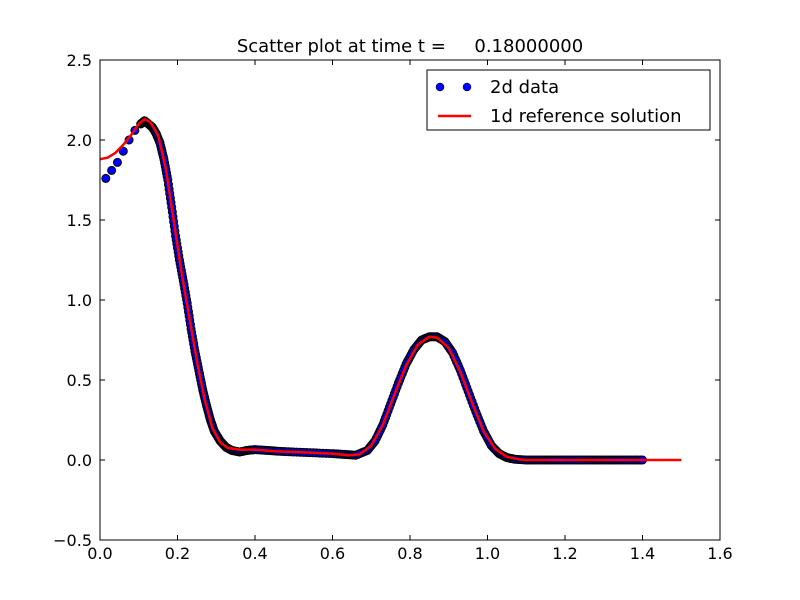  What do you see at coordinates (79, 380) in the screenshot?
I see `y-tick-label: 0.5` at bounding box center [79, 380].